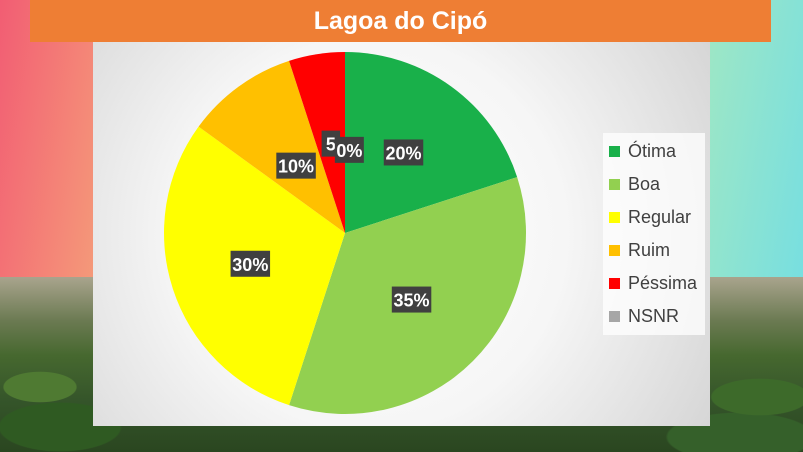  I want to click on legend-item-nsnr: NSNR, so click(654, 316).